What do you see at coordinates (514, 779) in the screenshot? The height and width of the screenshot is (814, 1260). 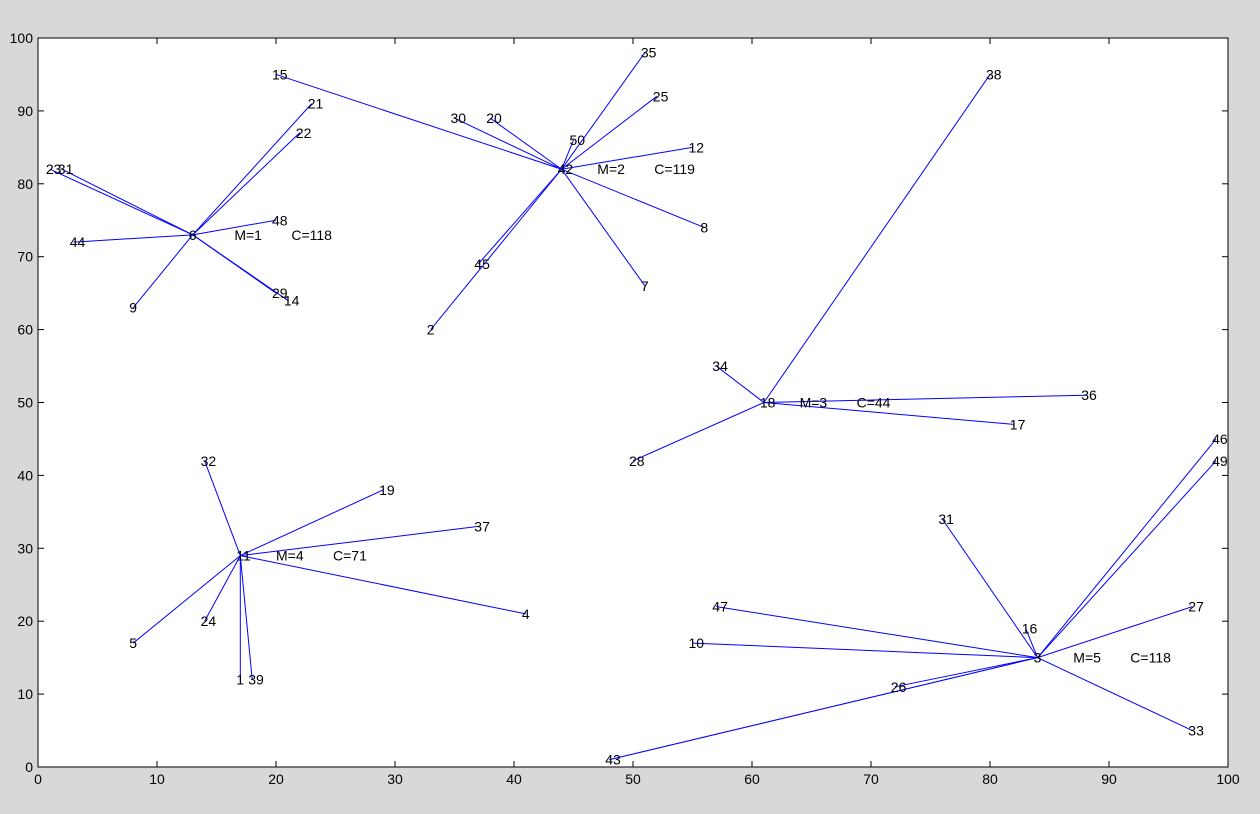 I see `x-tick-label: 40` at bounding box center [514, 779].